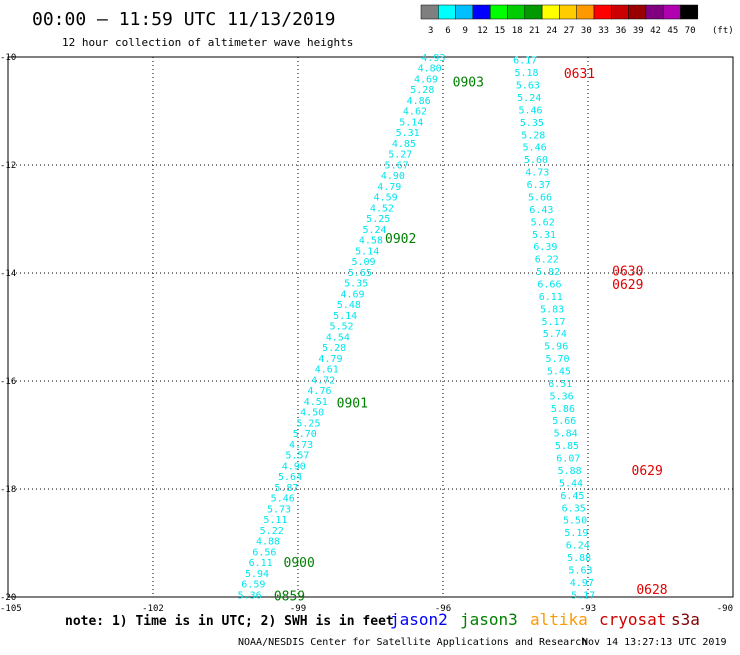  Describe the element at coordinates (672, 31) in the screenshot. I see `color-scale-label: 45` at that location.